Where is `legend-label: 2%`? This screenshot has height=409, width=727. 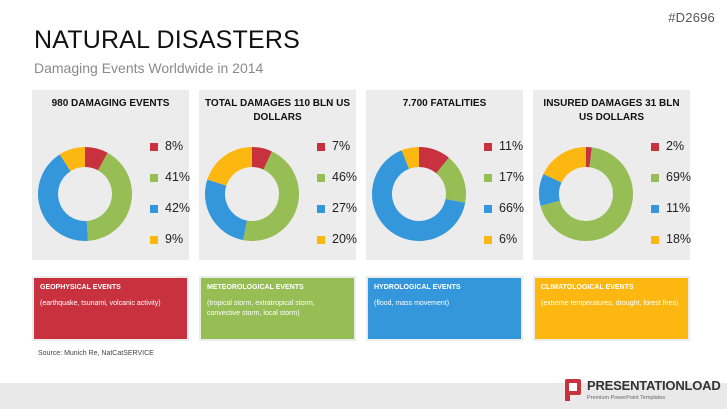 legend-label: 2% is located at coordinates (675, 146).